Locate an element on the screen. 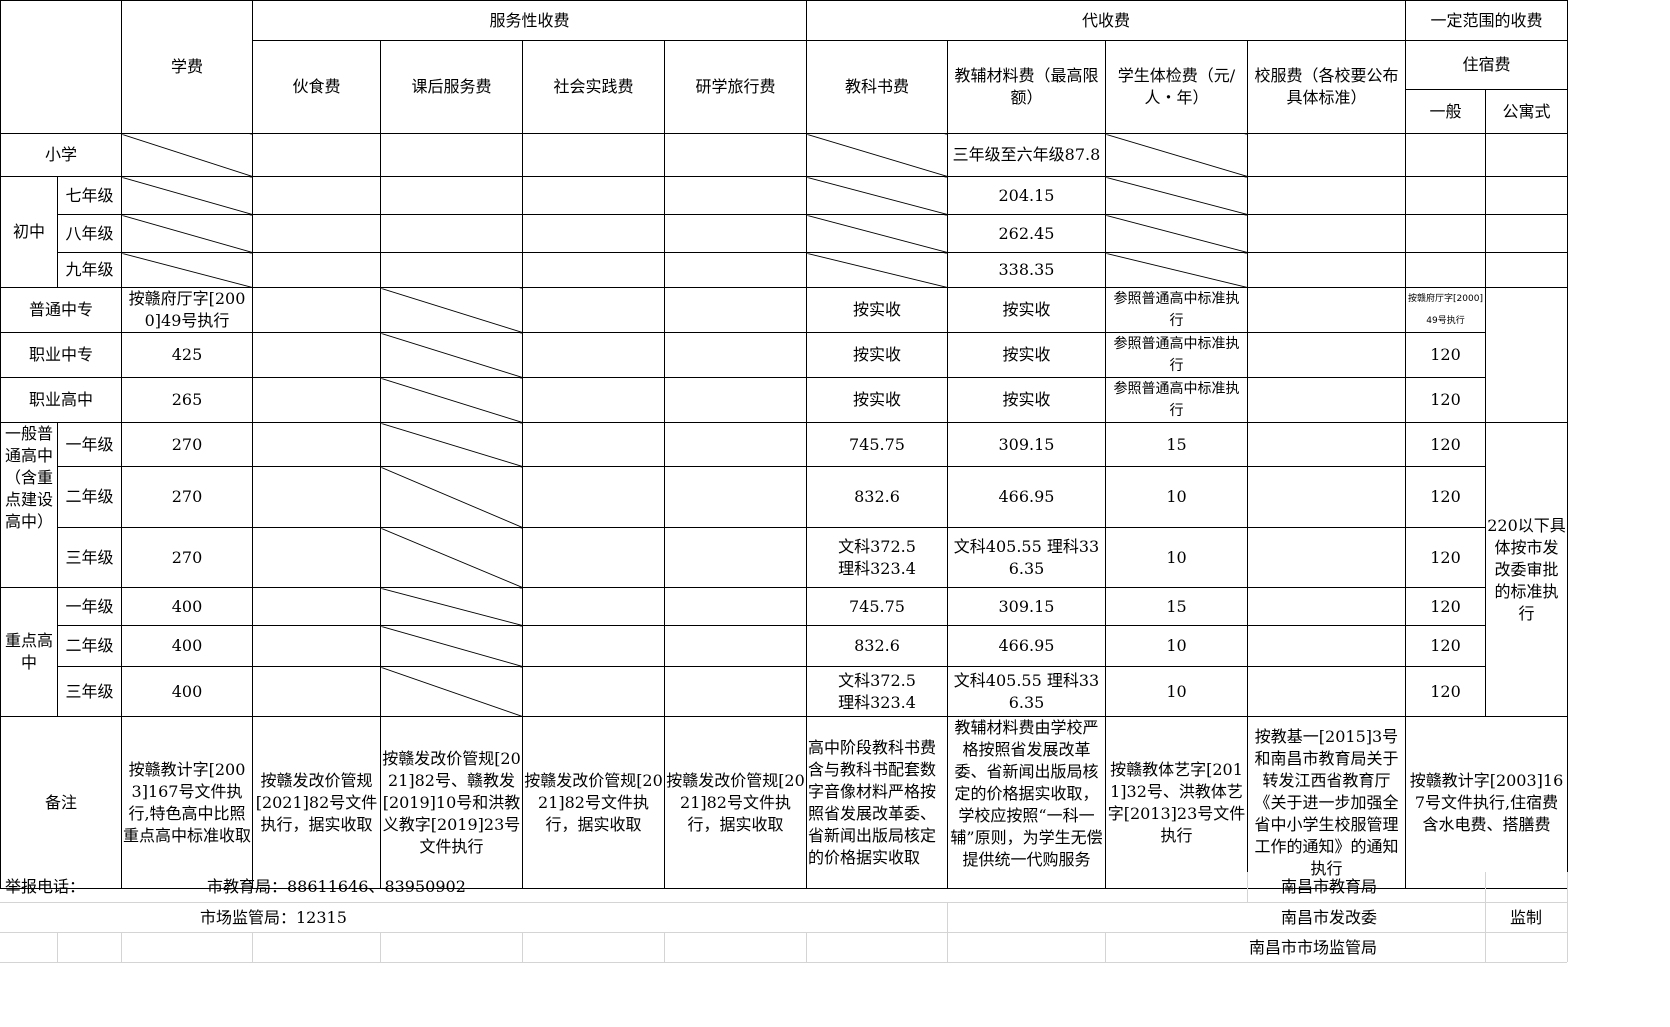 The image size is (1670, 1027). grade-label: 三年级 is located at coordinates (89, 557).